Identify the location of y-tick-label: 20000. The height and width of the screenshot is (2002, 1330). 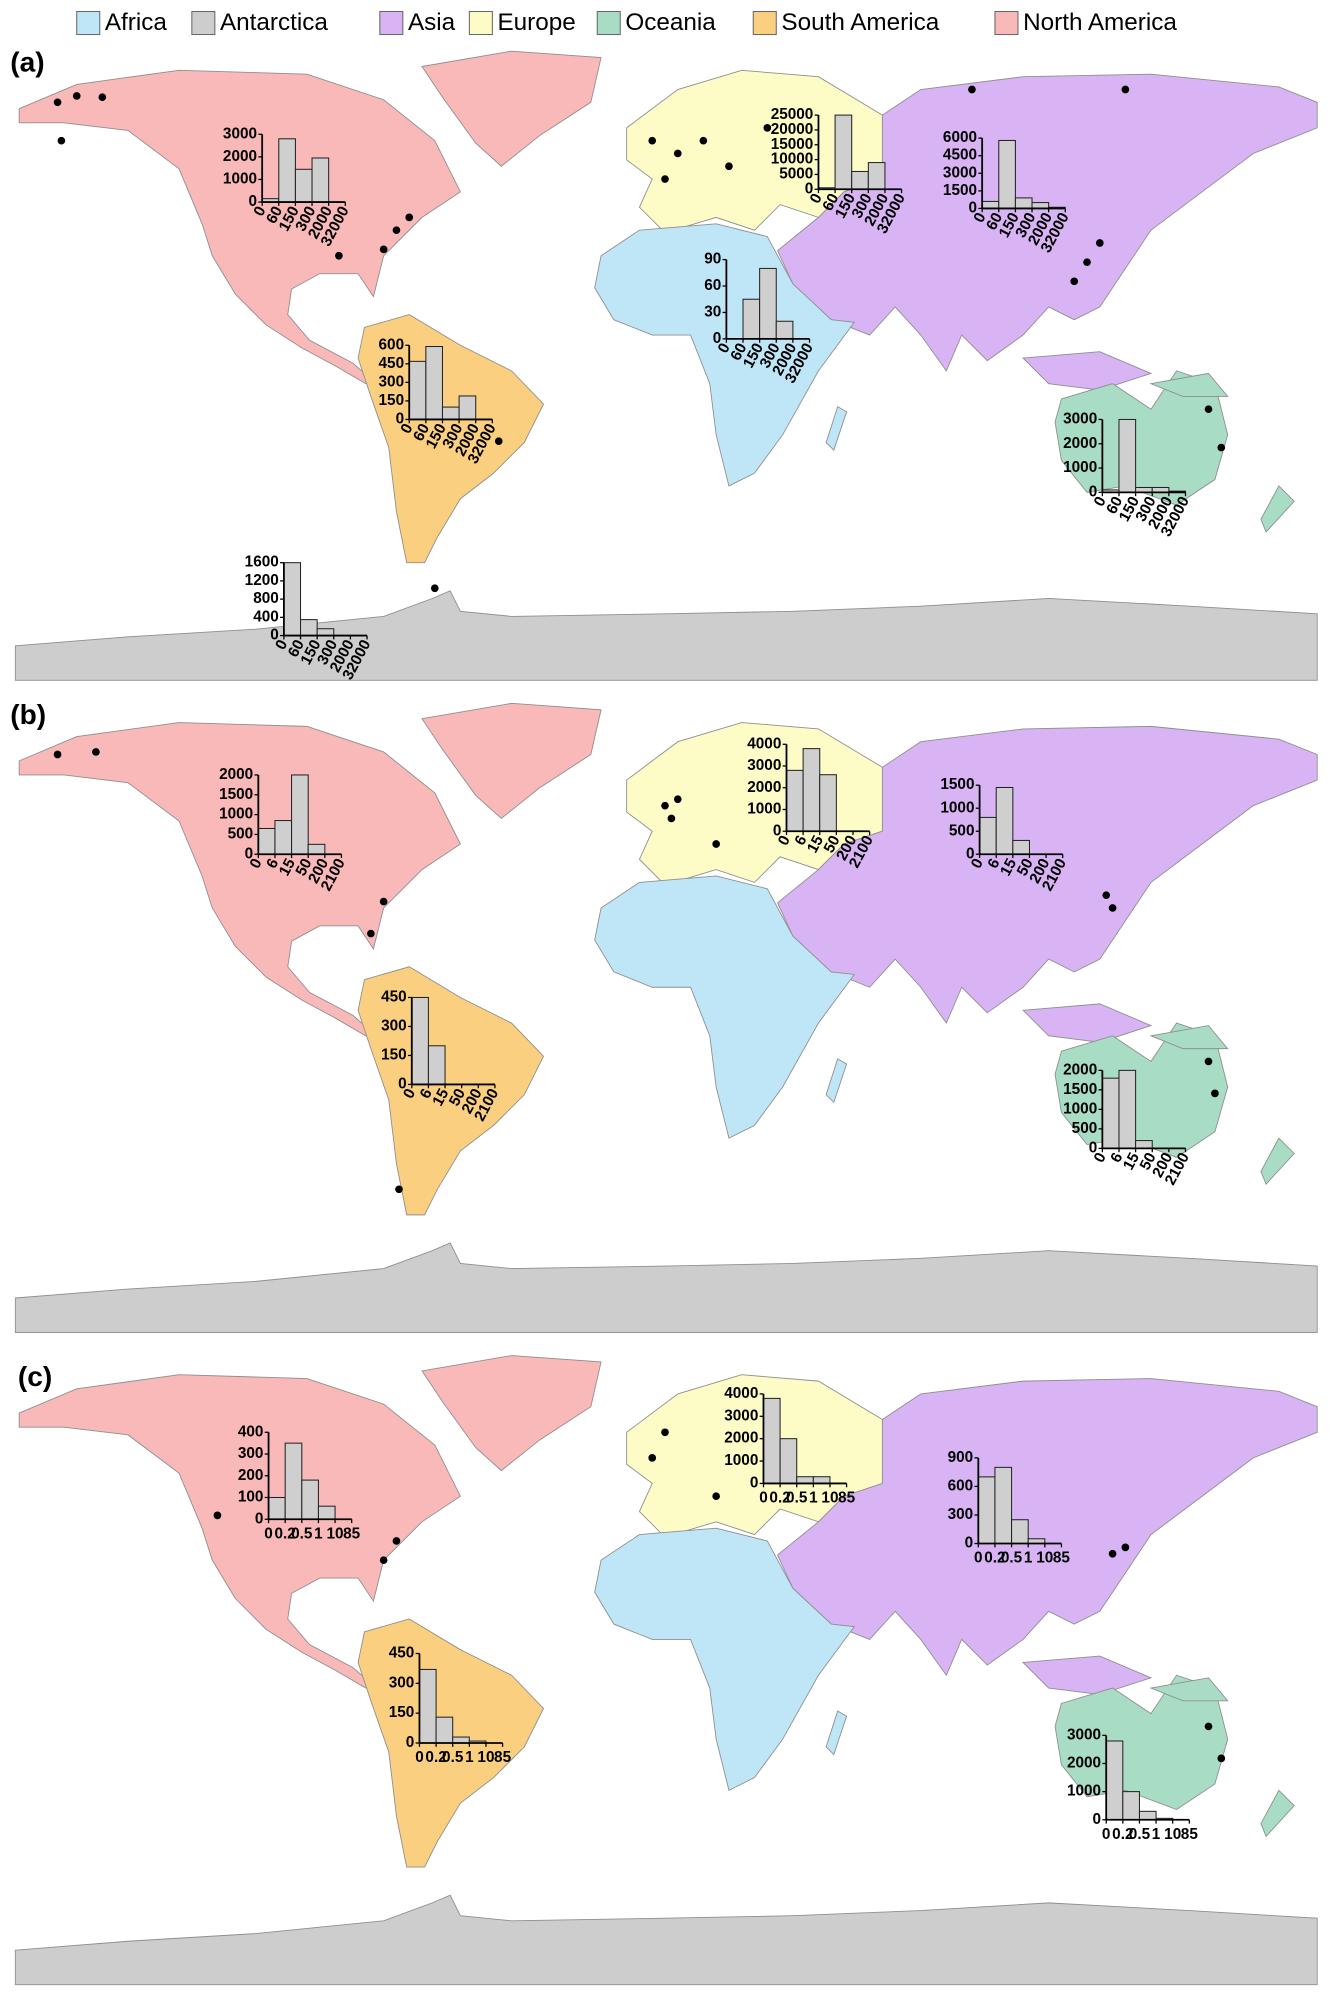
(792, 129).